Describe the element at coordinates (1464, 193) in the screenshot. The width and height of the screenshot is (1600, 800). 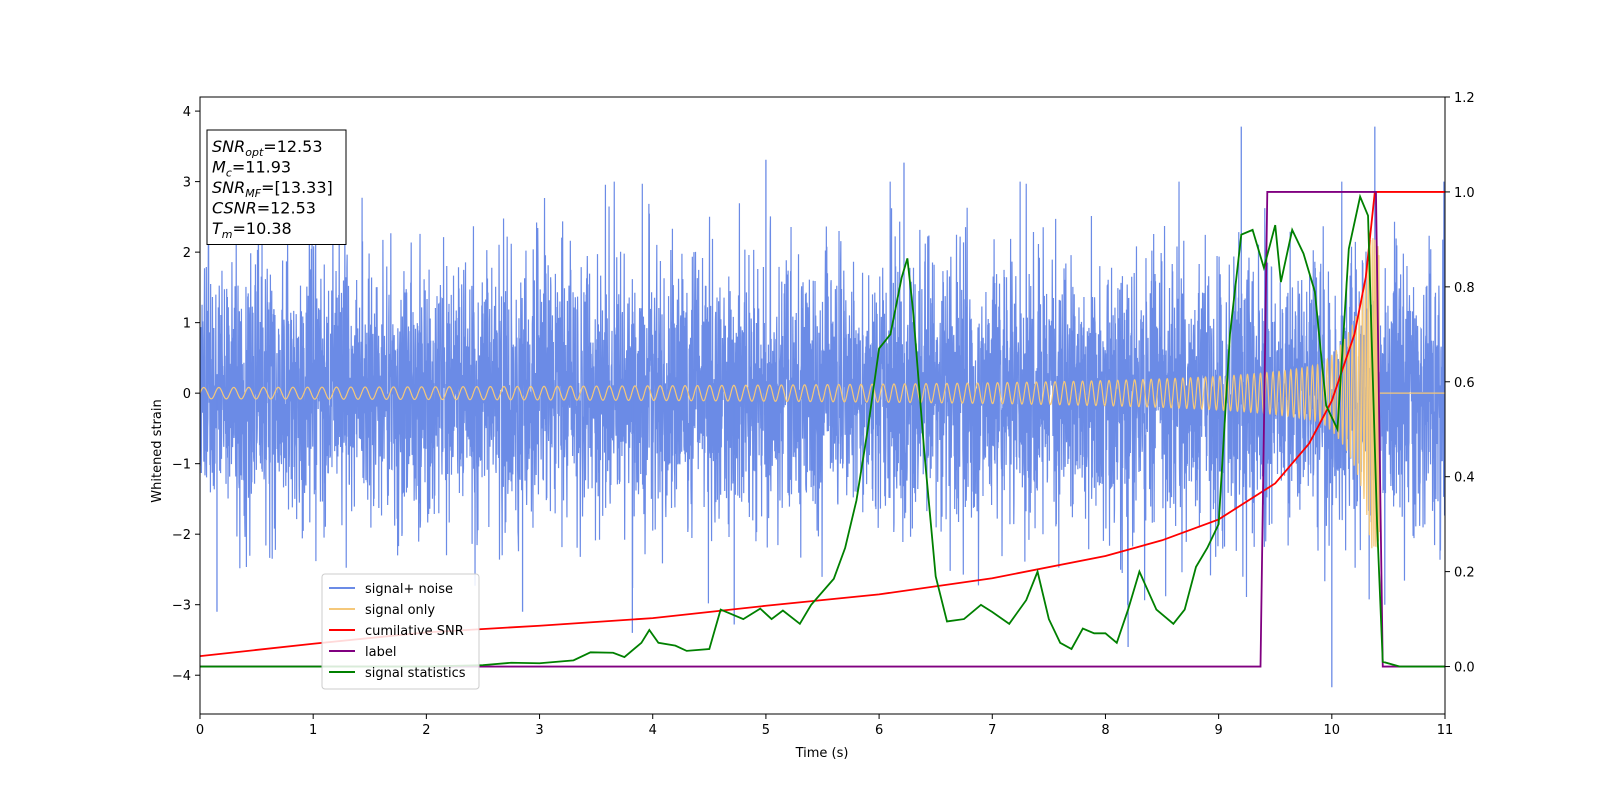
I see `y2-tick-label: 1.0` at that location.